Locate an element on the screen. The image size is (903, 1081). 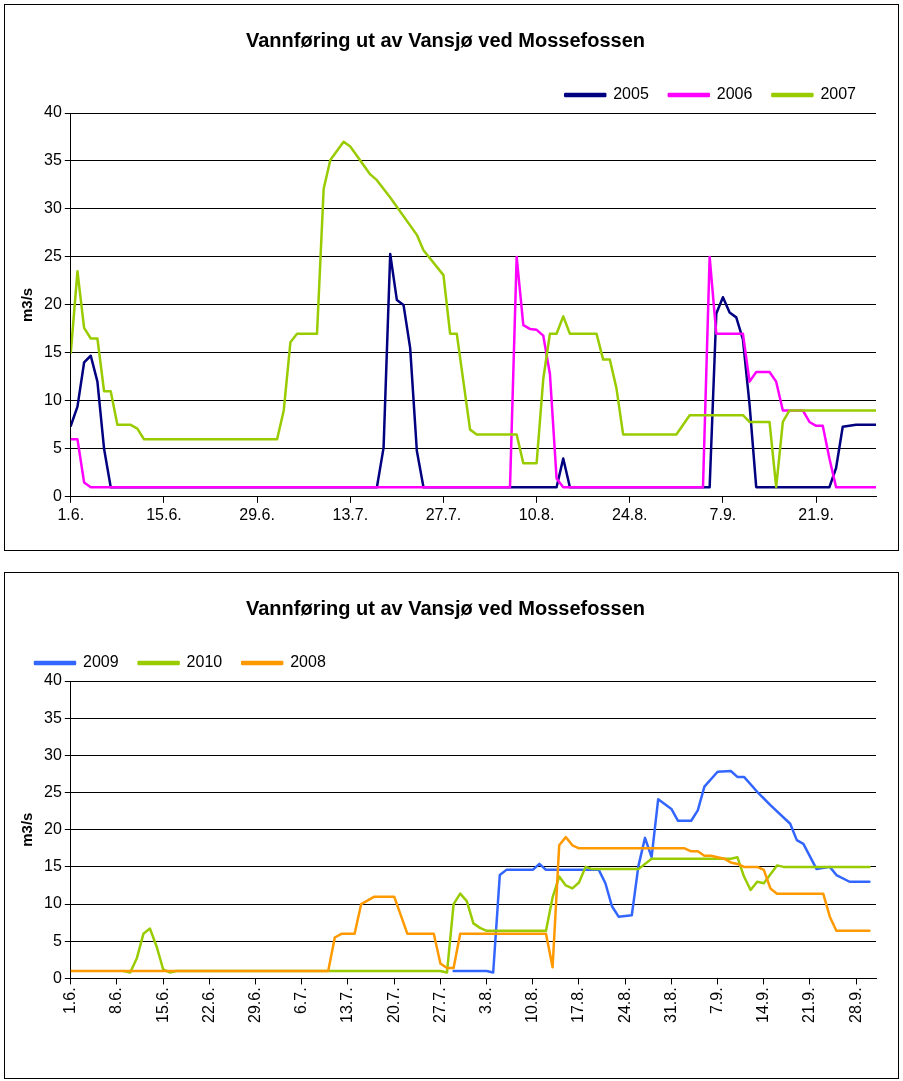
legend-label: 2008 is located at coordinates (308, 662).